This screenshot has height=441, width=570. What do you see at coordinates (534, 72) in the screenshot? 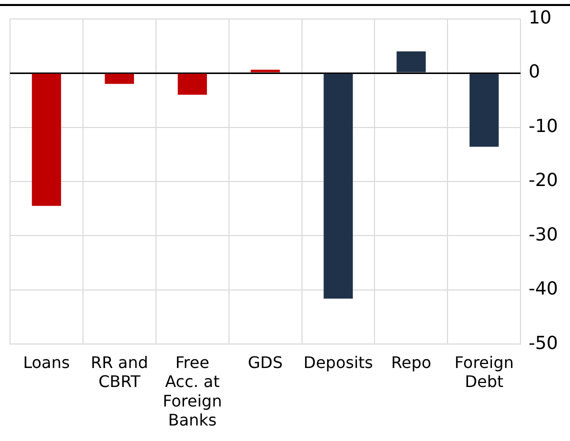
I see `y-tick-label: 0` at bounding box center [534, 72].